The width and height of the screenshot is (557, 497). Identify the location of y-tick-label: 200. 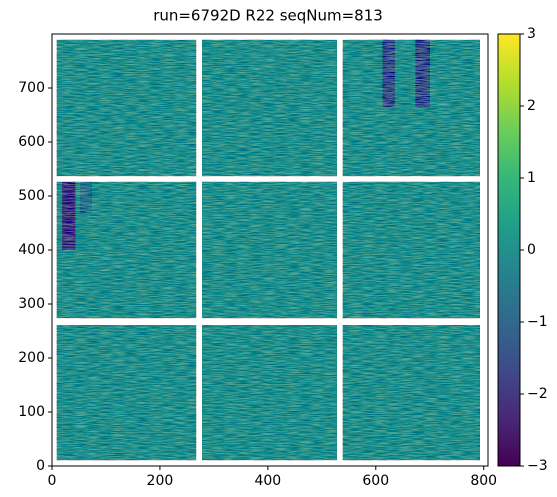
(31, 358).